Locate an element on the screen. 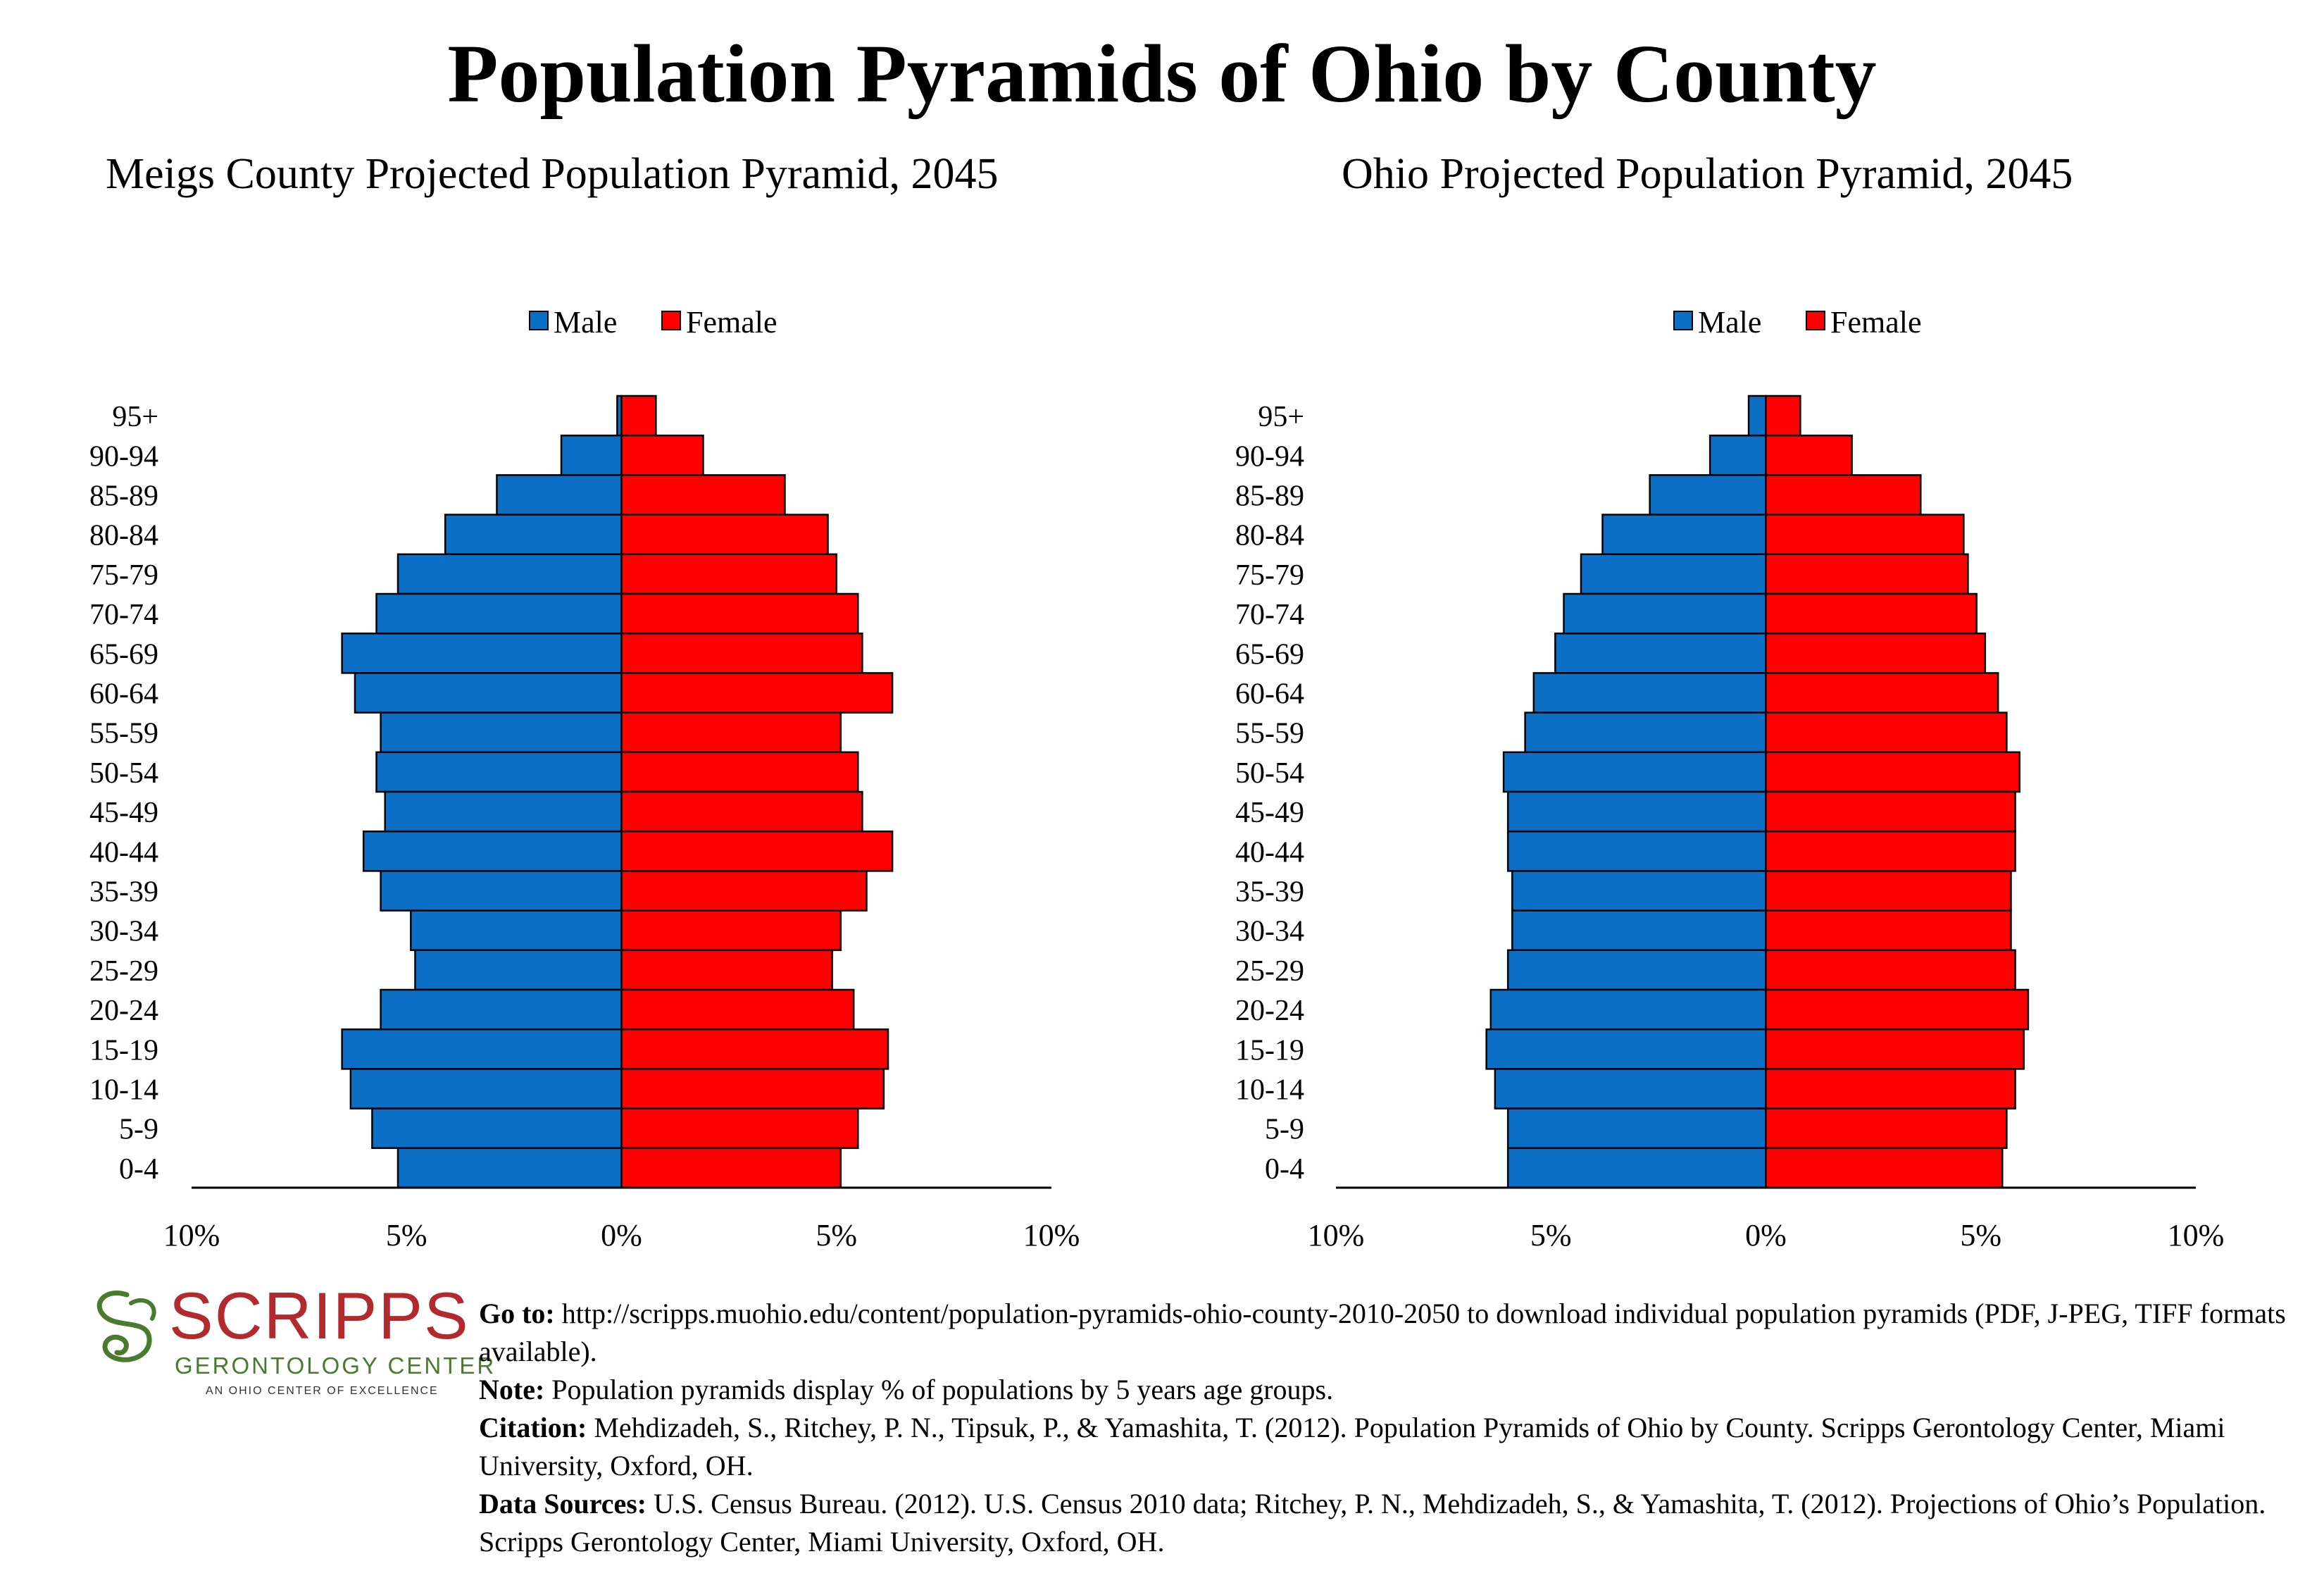 The width and height of the screenshot is (2324, 1585). meigs-age-label: 5-9 is located at coordinates (138, 1130).